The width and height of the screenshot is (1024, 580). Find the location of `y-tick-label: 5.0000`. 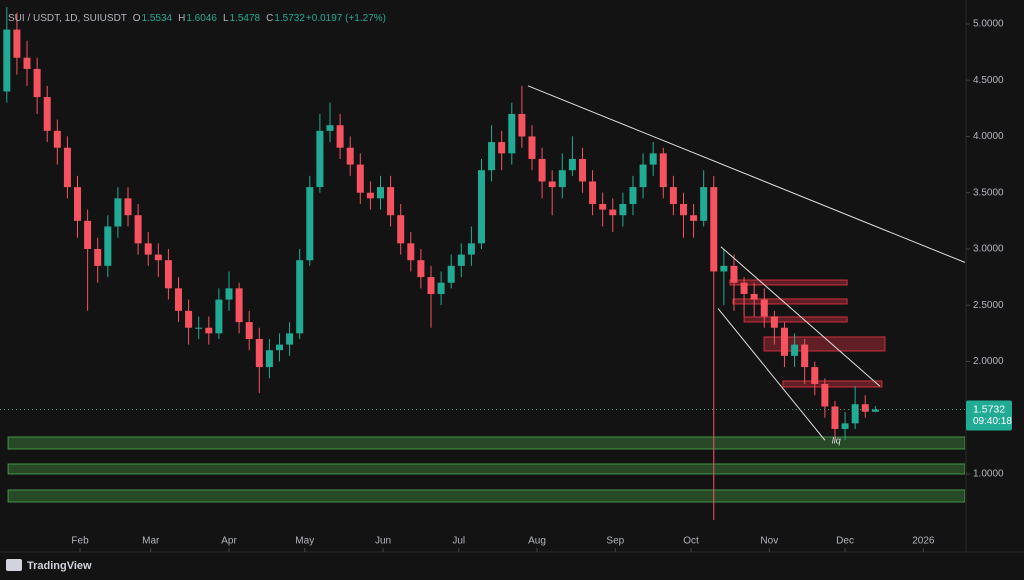

y-tick-label: 5.0000 is located at coordinates (988, 24).